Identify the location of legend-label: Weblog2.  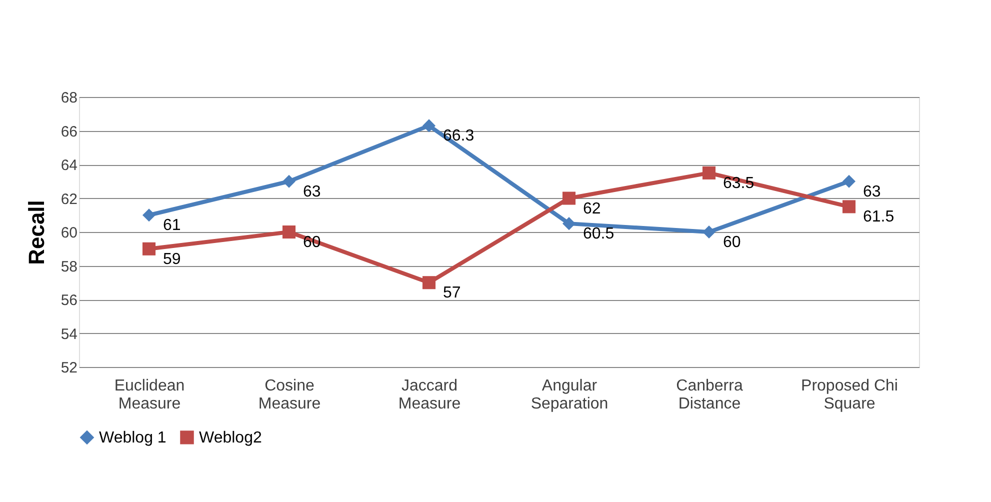
(230, 437).